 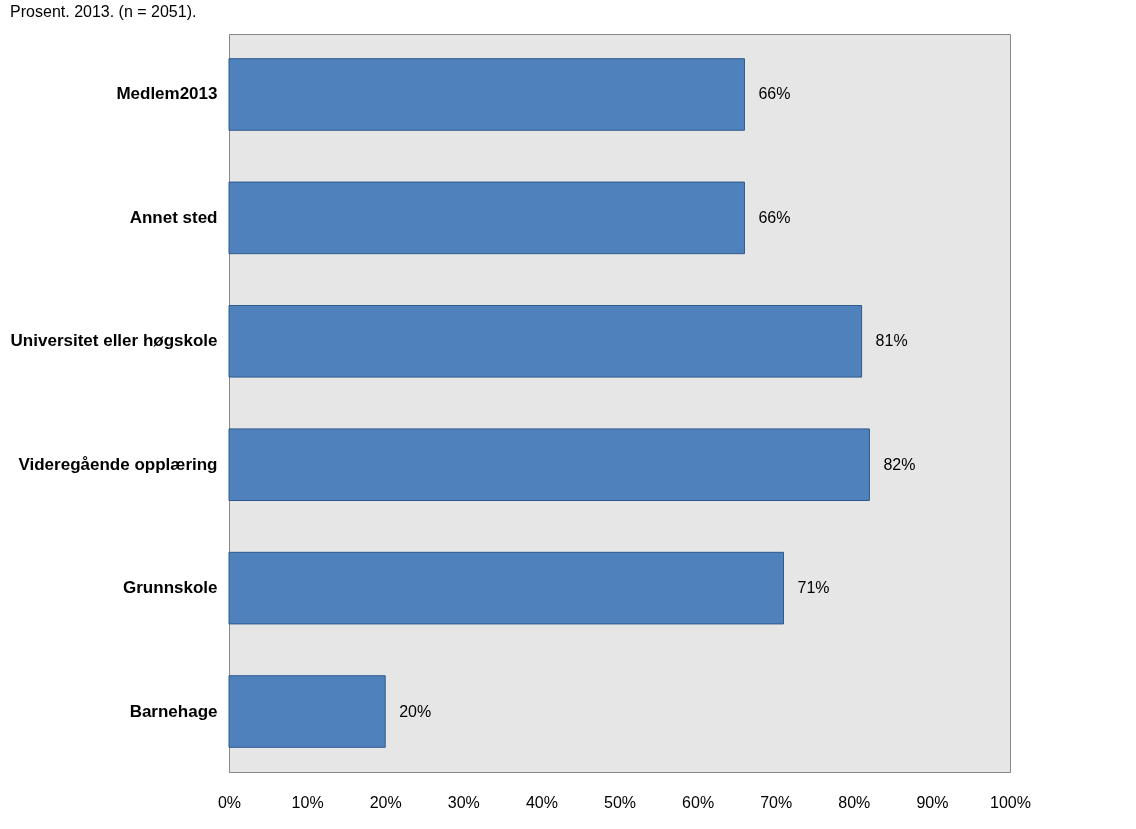 I want to click on y-tick-label: Universitet eller høgskole, so click(x=114, y=341).